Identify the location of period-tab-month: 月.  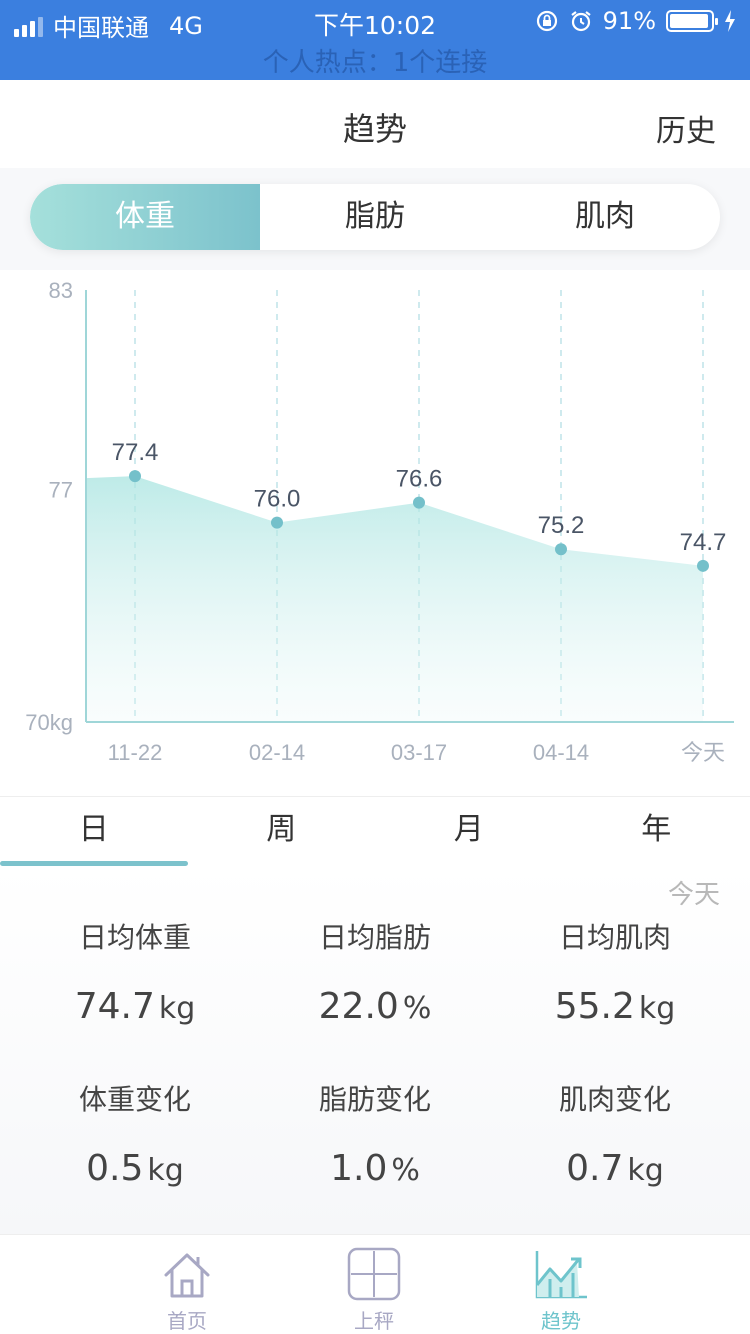
(468, 829).